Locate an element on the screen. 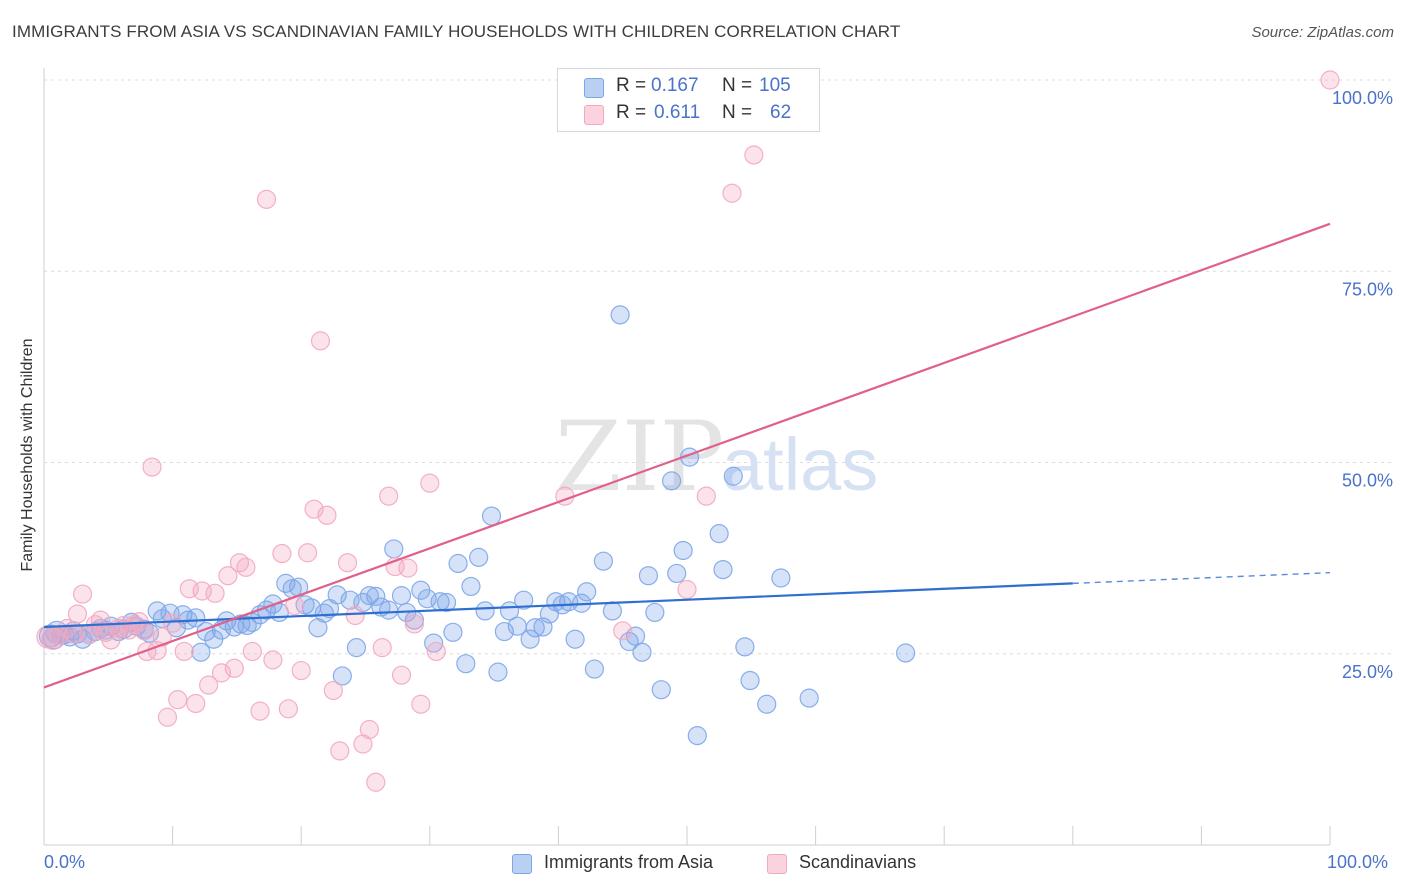  legend-n-value: 62 is located at coordinates (781, 112).